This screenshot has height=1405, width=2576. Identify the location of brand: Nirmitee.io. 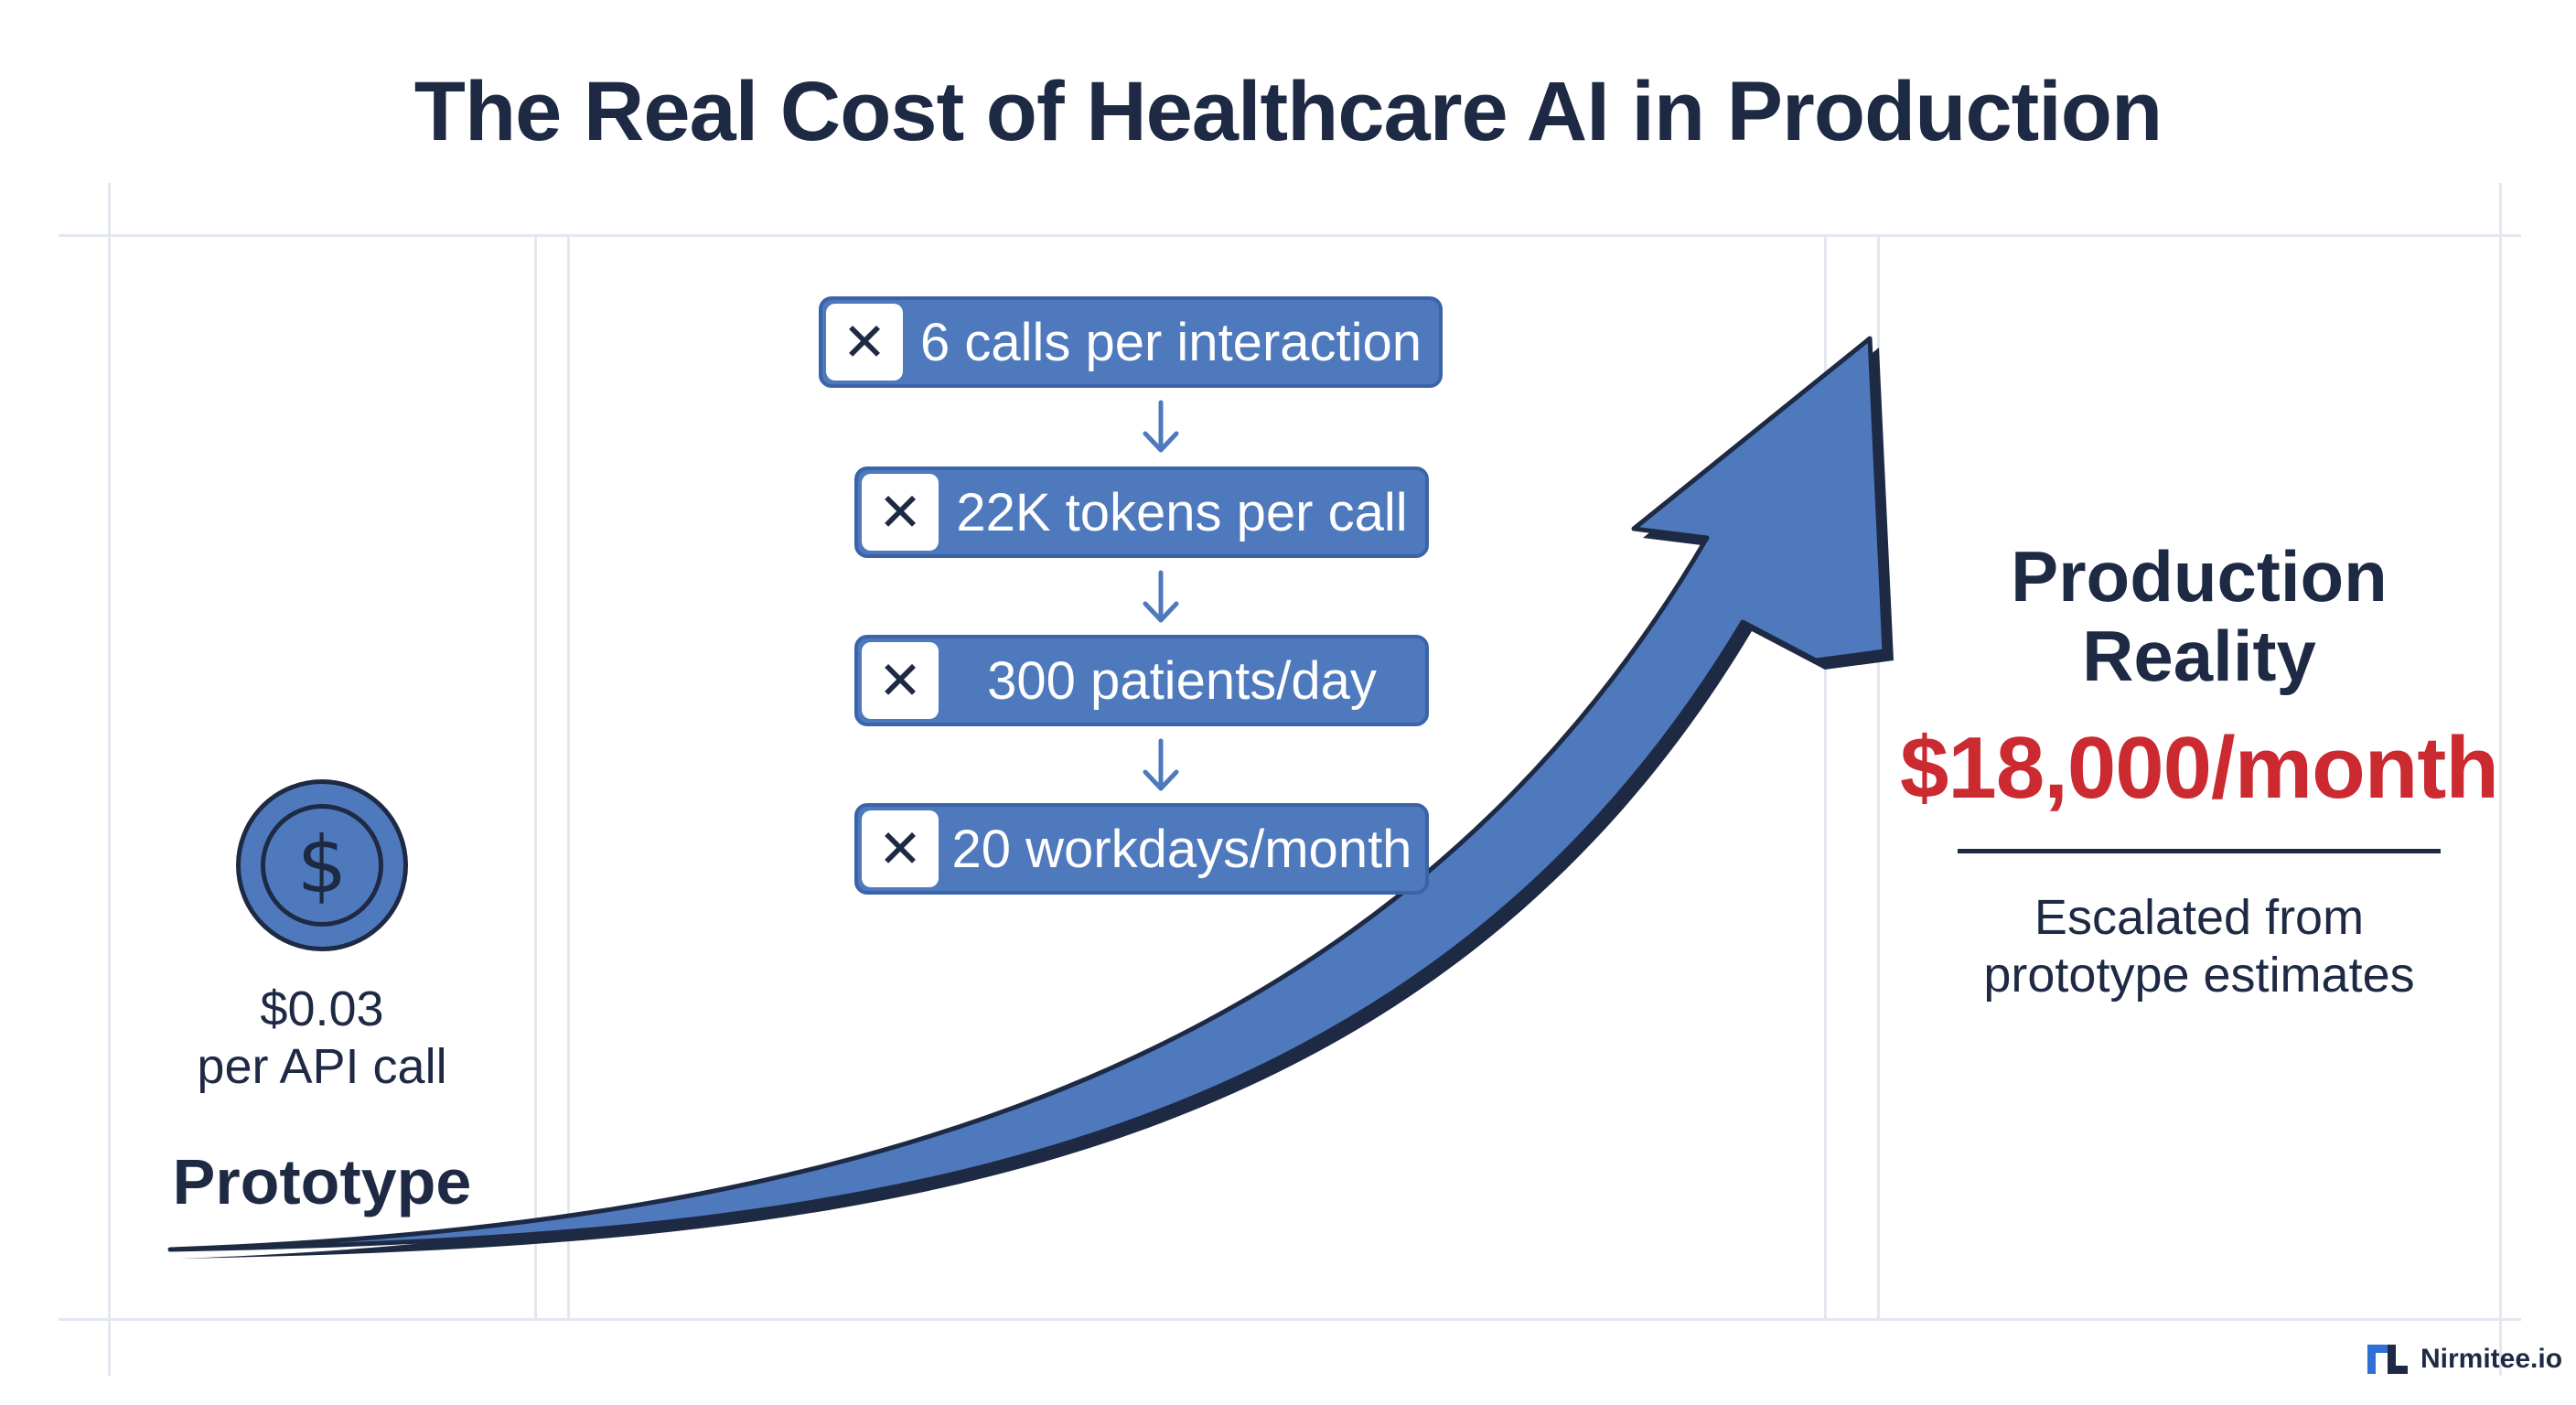
(2464, 1359).